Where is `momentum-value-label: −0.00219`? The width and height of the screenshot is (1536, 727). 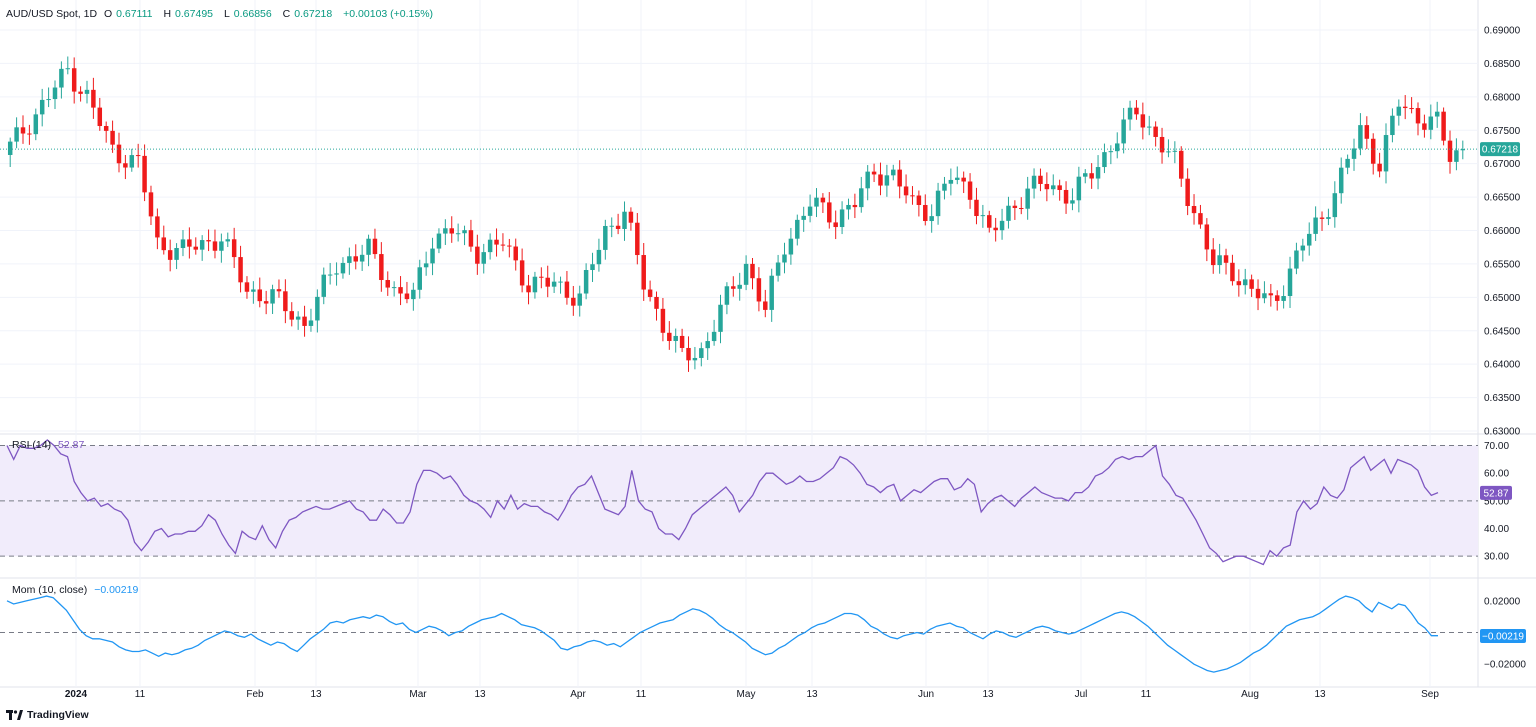
momentum-value-label: −0.00219 is located at coordinates (1503, 636).